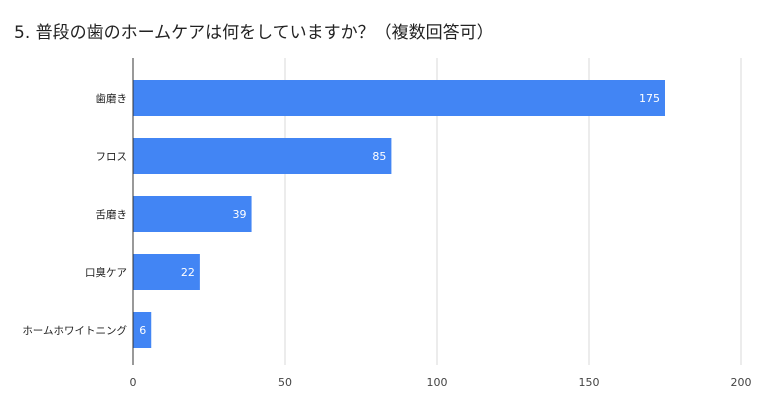  Describe the element at coordinates (133, 382) in the screenshot. I see `x-tick-label: 0` at that location.